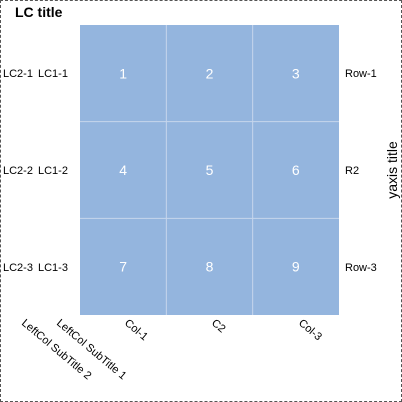 The image size is (402, 402). What do you see at coordinates (53, 171) in the screenshot?
I see `left-col-1-label-2: LC1-2` at bounding box center [53, 171].